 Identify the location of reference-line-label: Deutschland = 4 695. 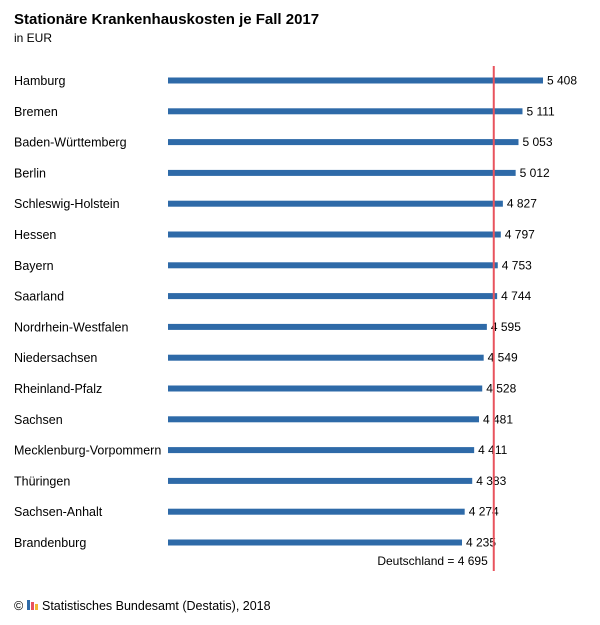
(432, 561).